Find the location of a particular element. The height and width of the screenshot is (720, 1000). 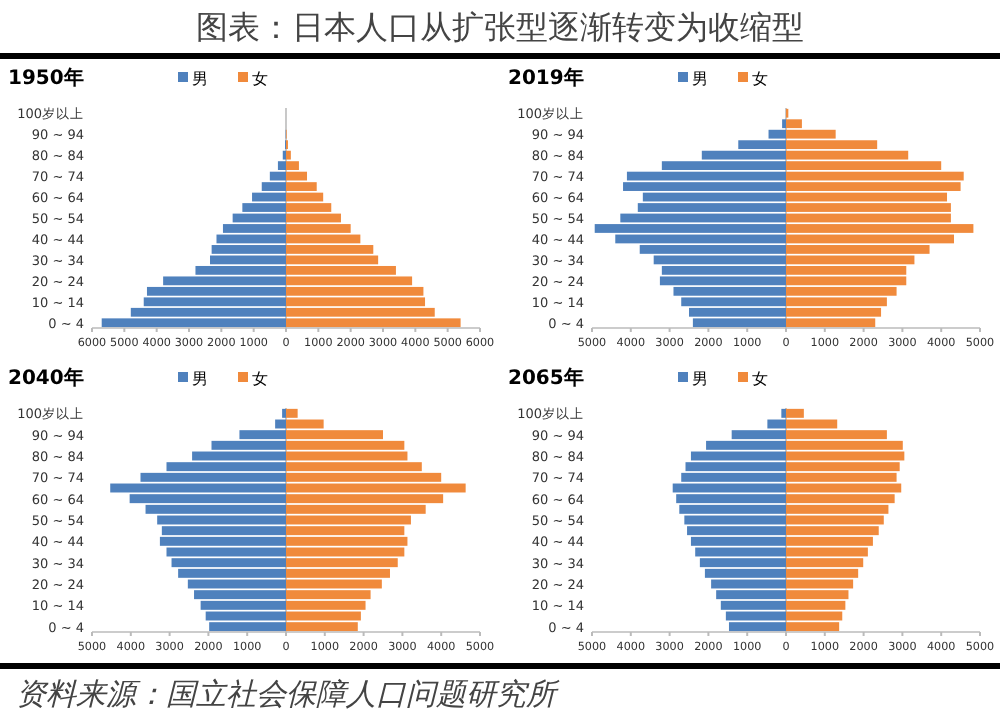

text: 资料来源：国立社会保障人口问题研究所 is located at coordinates (288, 694).